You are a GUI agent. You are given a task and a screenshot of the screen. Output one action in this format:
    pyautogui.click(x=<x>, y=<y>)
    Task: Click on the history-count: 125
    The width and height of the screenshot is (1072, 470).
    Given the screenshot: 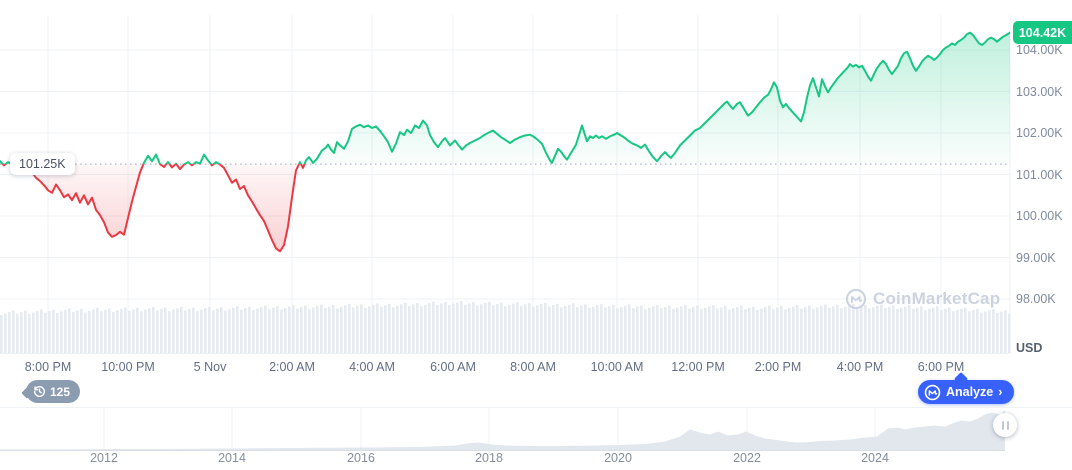 What is the action you would take?
    pyautogui.click(x=60, y=391)
    